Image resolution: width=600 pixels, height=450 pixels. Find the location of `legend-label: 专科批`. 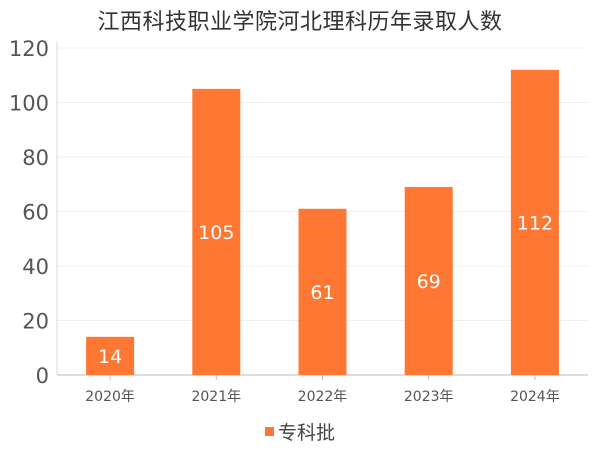

legend-label: 专科批 is located at coordinates (306, 433).